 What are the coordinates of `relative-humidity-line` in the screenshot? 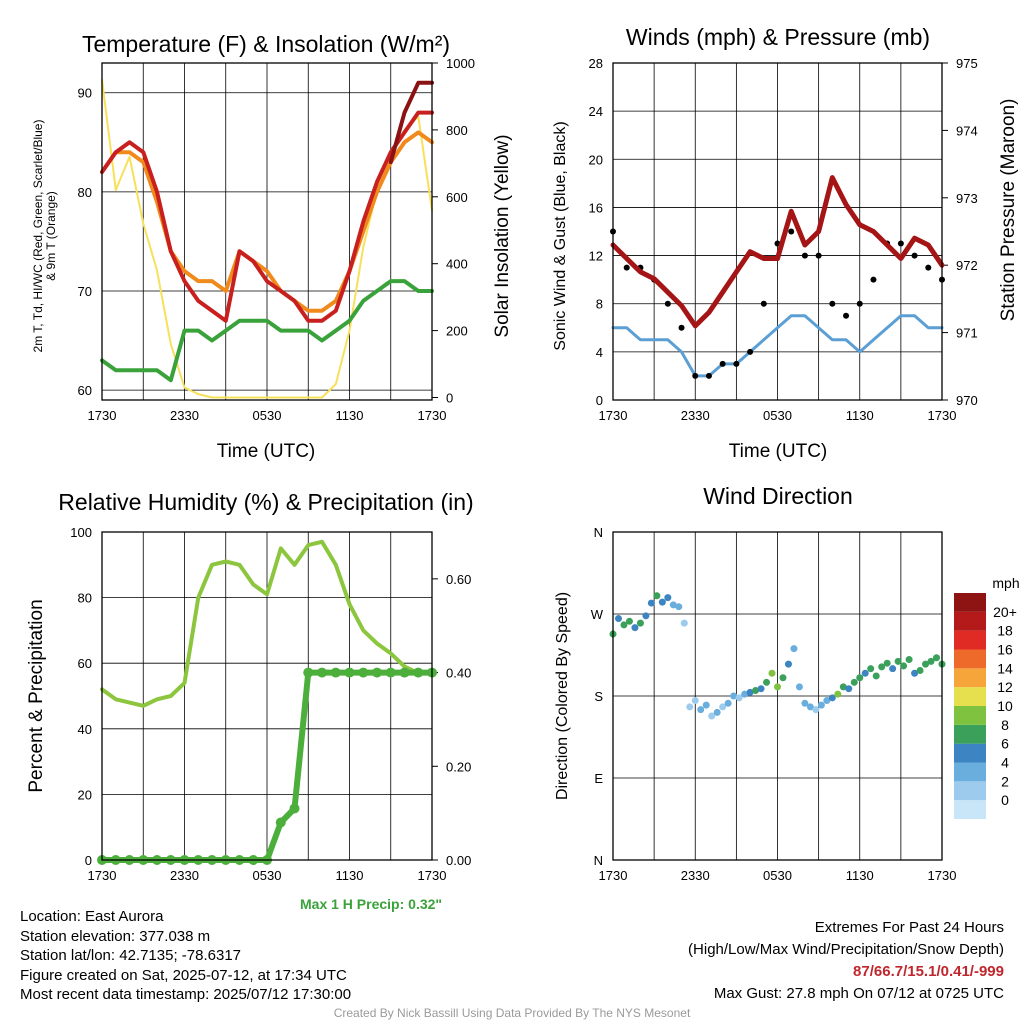 It's located at (267, 623).